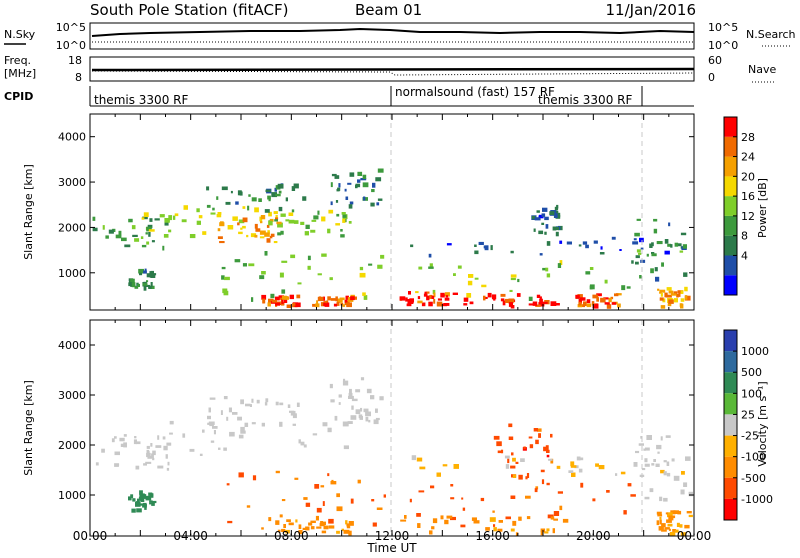 The height and width of the screenshot is (558, 800). Describe the element at coordinates (750, 436) in the screenshot. I see `velocity-colorbar-tick: -25` at that location.